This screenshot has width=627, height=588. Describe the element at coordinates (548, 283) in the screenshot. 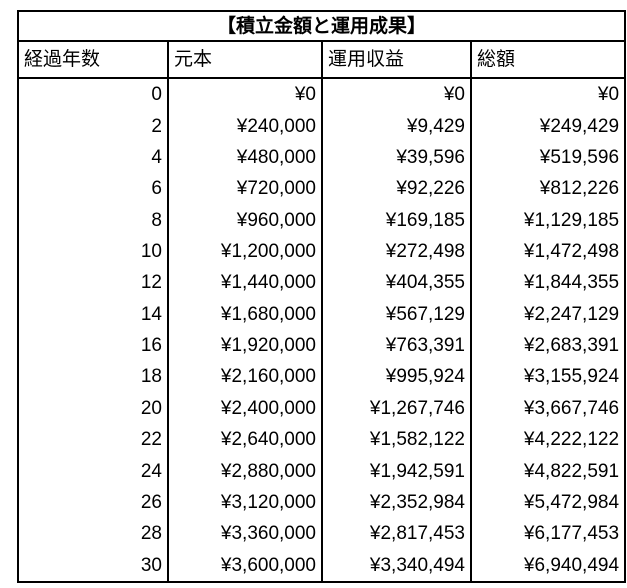

I see `cell: ¥1,844,355` at that location.